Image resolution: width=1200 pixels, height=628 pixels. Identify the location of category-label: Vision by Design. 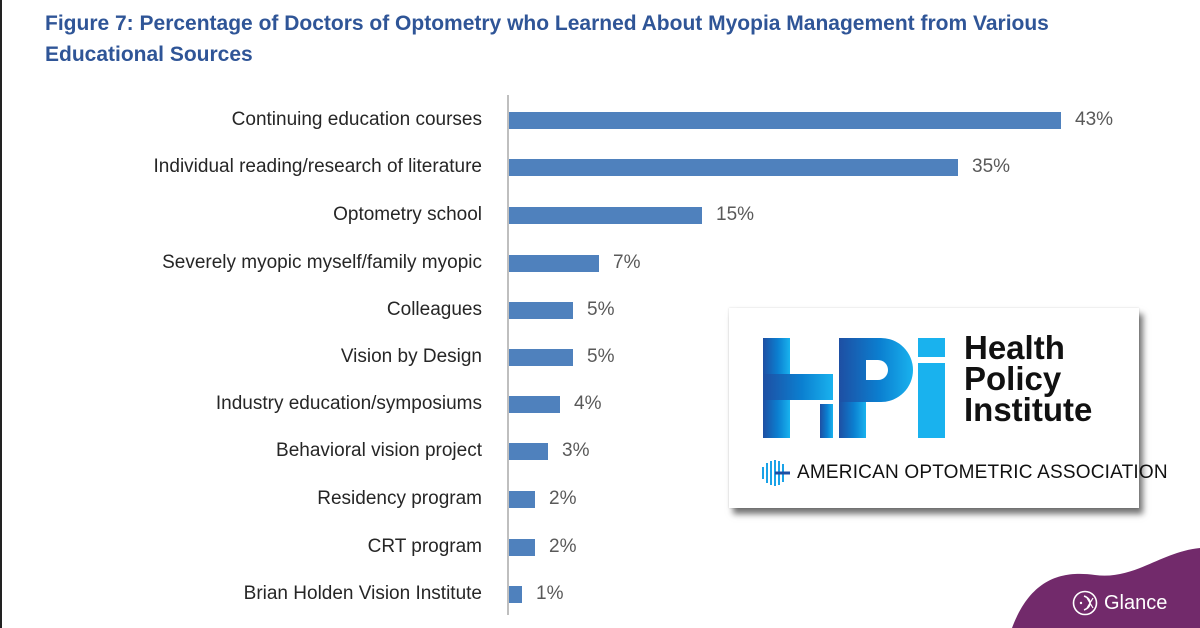
(411, 356).